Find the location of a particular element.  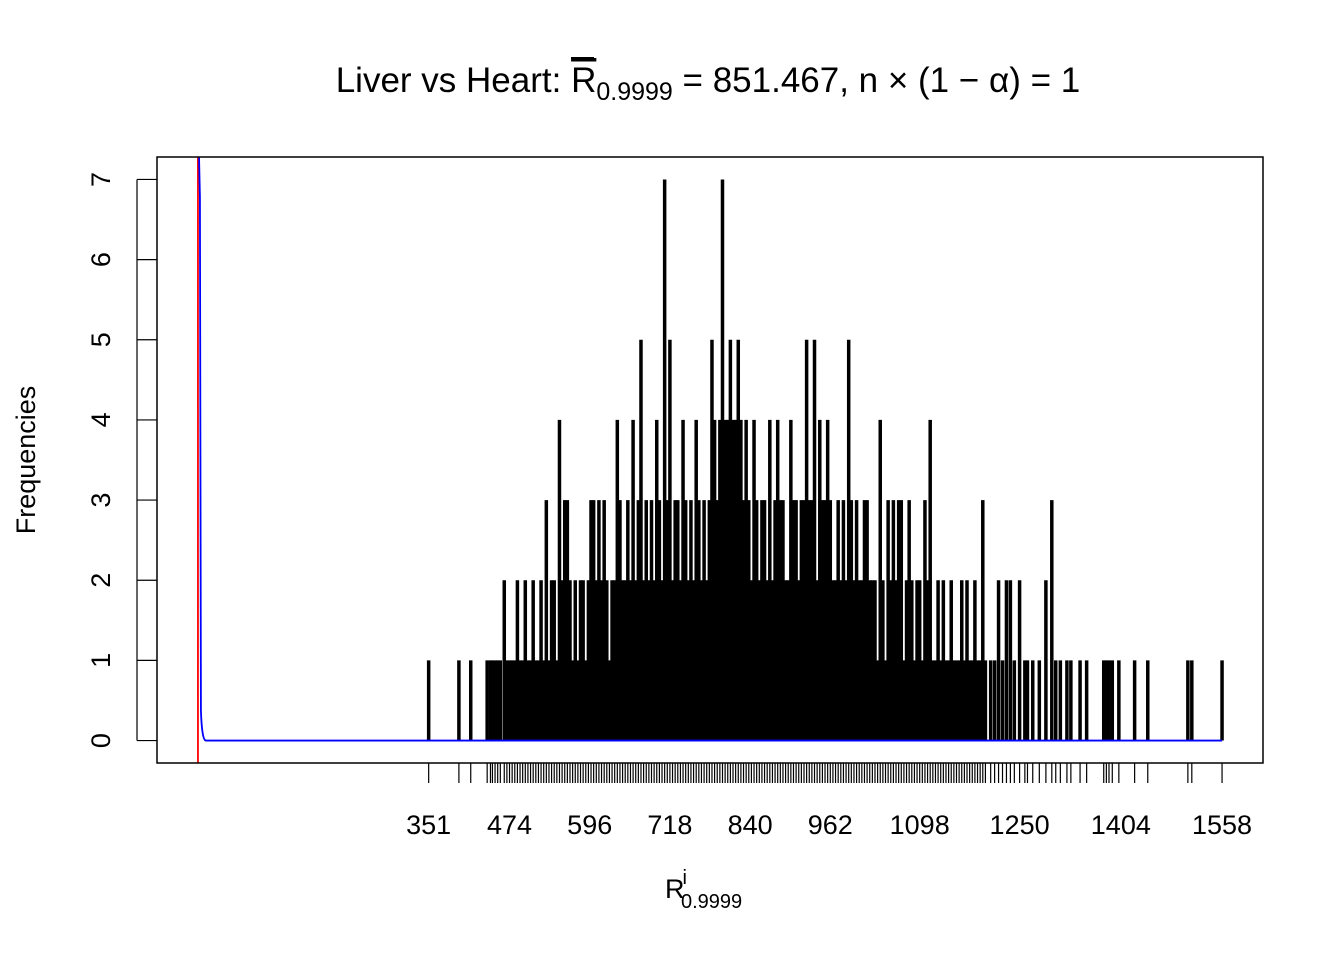

y-tick-label: 6 is located at coordinates (101, 259).